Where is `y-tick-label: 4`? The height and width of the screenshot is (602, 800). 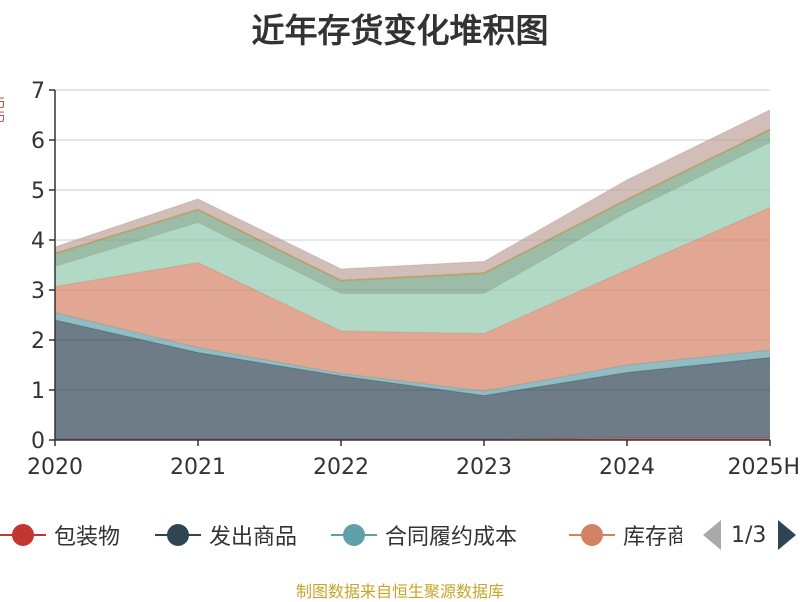
y-tick-label: 4 is located at coordinates (38, 241).